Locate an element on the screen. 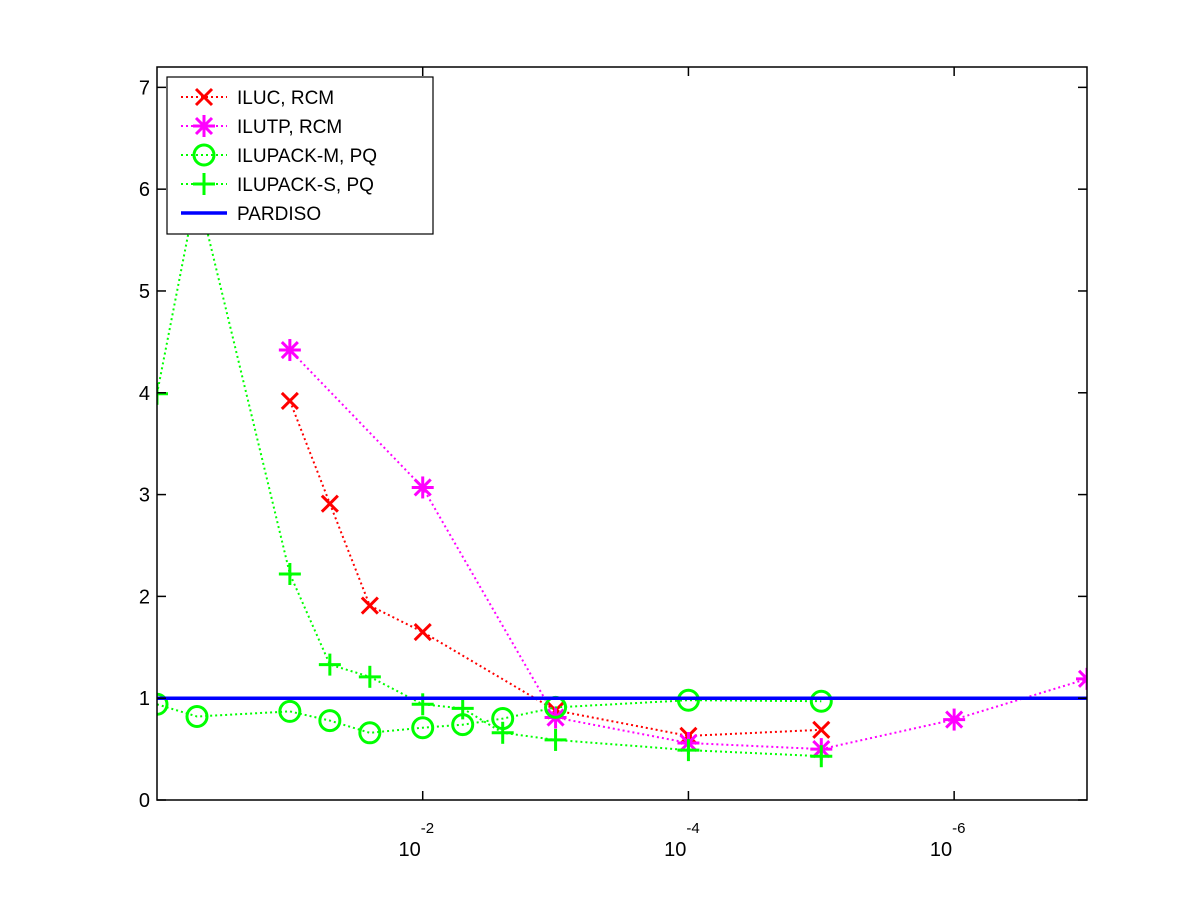  legend-entry-ilupack-m-pq: ILUPACK-M, PQ is located at coordinates (279, 155).